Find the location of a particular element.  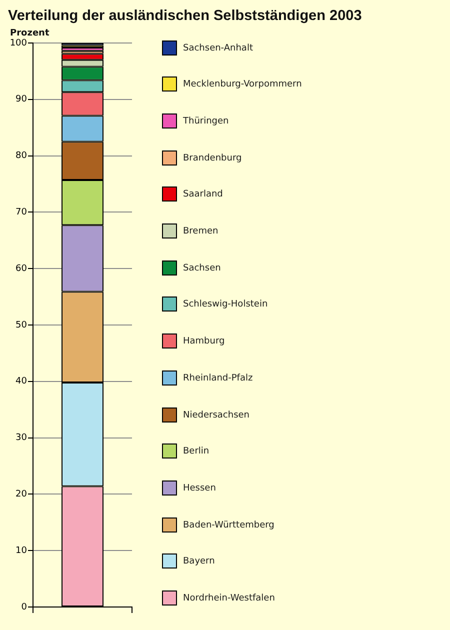

y-tick-label: 80 is located at coordinates (22, 156).